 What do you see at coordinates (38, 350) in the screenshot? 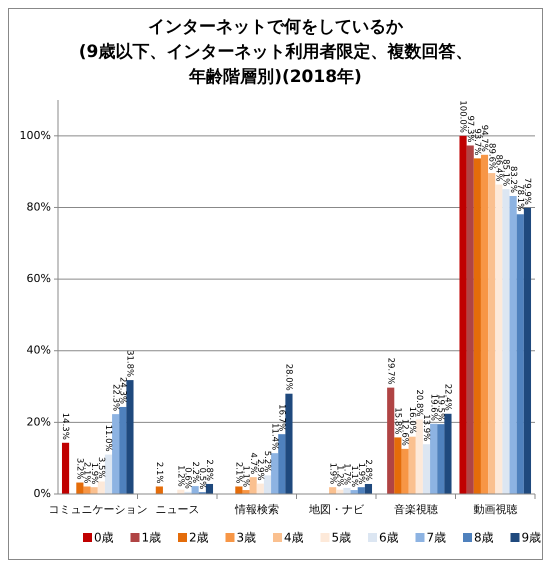
I see `y-tick-label: 40%` at bounding box center [38, 350].